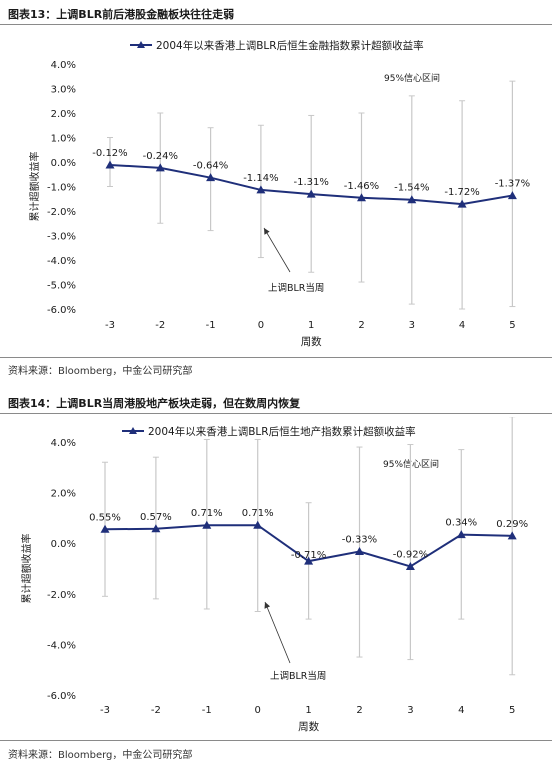 This screenshot has height=766, width=559. I want to click on data-label: 0.34%, so click(461, 523).